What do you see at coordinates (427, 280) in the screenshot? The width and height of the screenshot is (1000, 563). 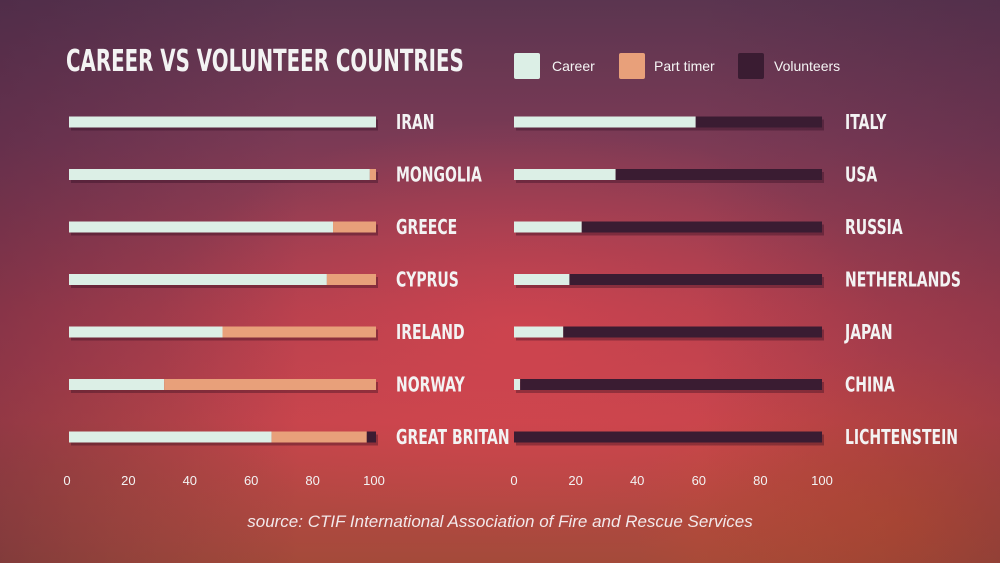 I see `category-label: CYPRUS` at bounding box center [427, 280].